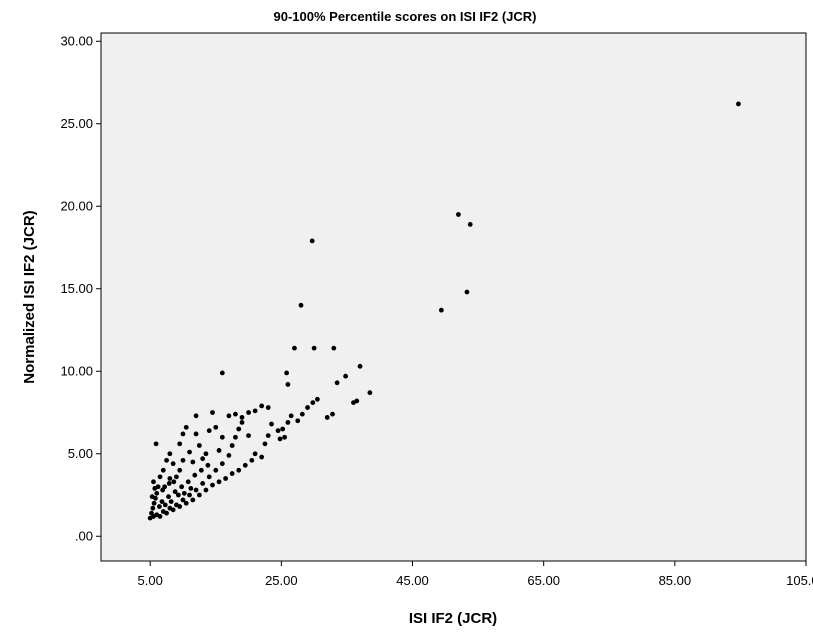 This screenshot has height=632, width=813. What do you see at coordinates (675, 580) in the screenshot?
I see `x-tick-label: 85.00` at bounding box center [675, 580].